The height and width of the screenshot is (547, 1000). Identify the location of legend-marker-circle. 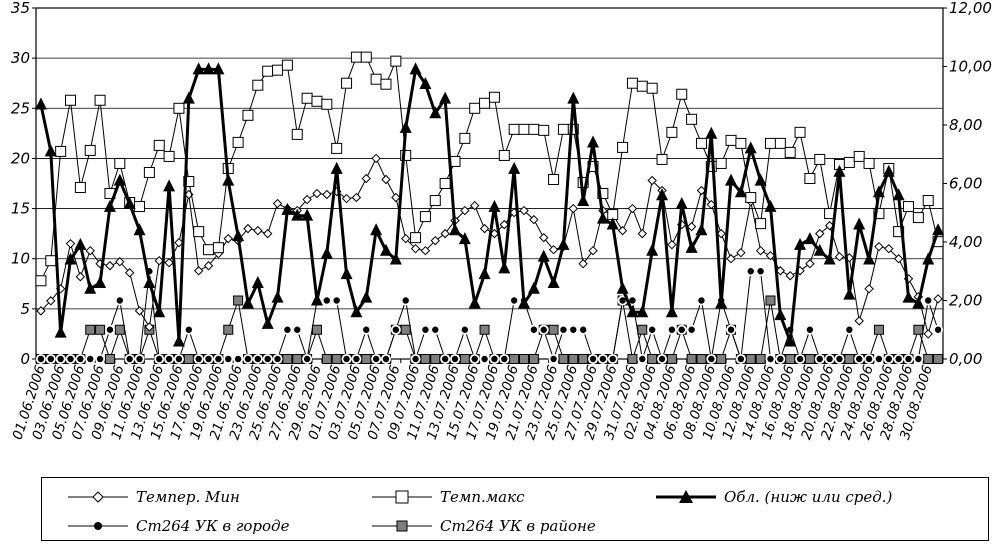
(98, 526).